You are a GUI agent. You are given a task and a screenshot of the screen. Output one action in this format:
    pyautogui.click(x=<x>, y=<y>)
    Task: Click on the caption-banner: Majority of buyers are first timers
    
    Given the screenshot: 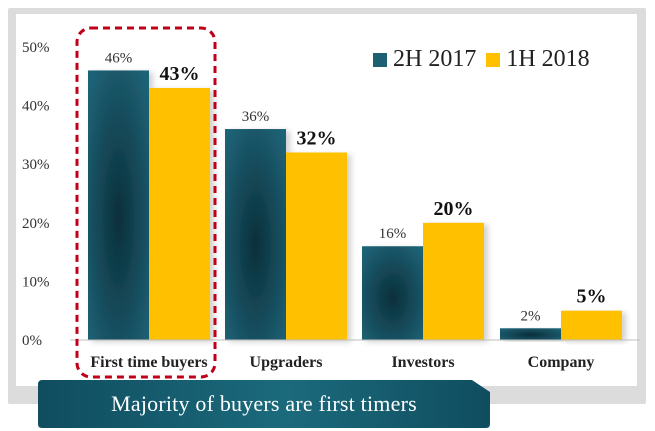 What is the action you would take?
    pyautogui.click(x=264, y=404)
    